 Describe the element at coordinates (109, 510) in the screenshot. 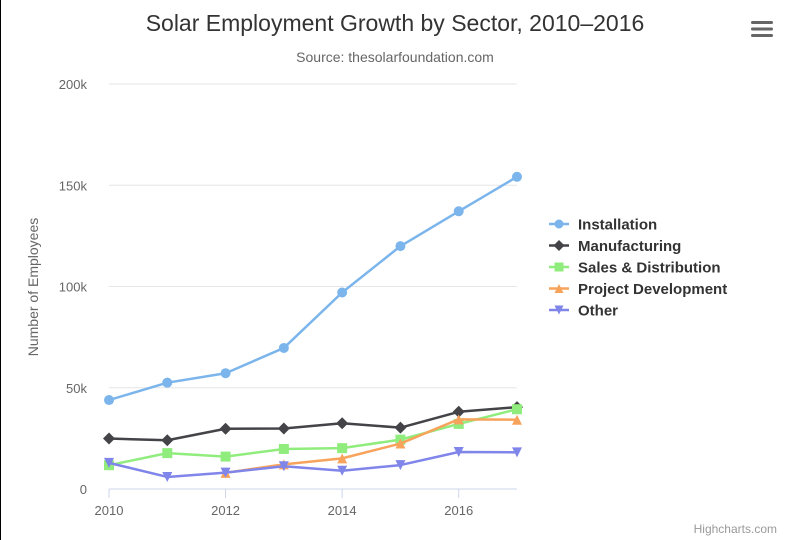

I see `x-tick-label: 2010` at that location.